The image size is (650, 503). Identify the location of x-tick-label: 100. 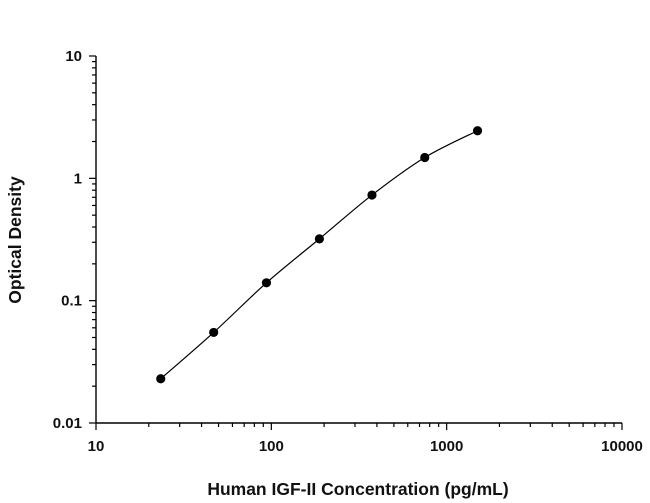
(271, 446).